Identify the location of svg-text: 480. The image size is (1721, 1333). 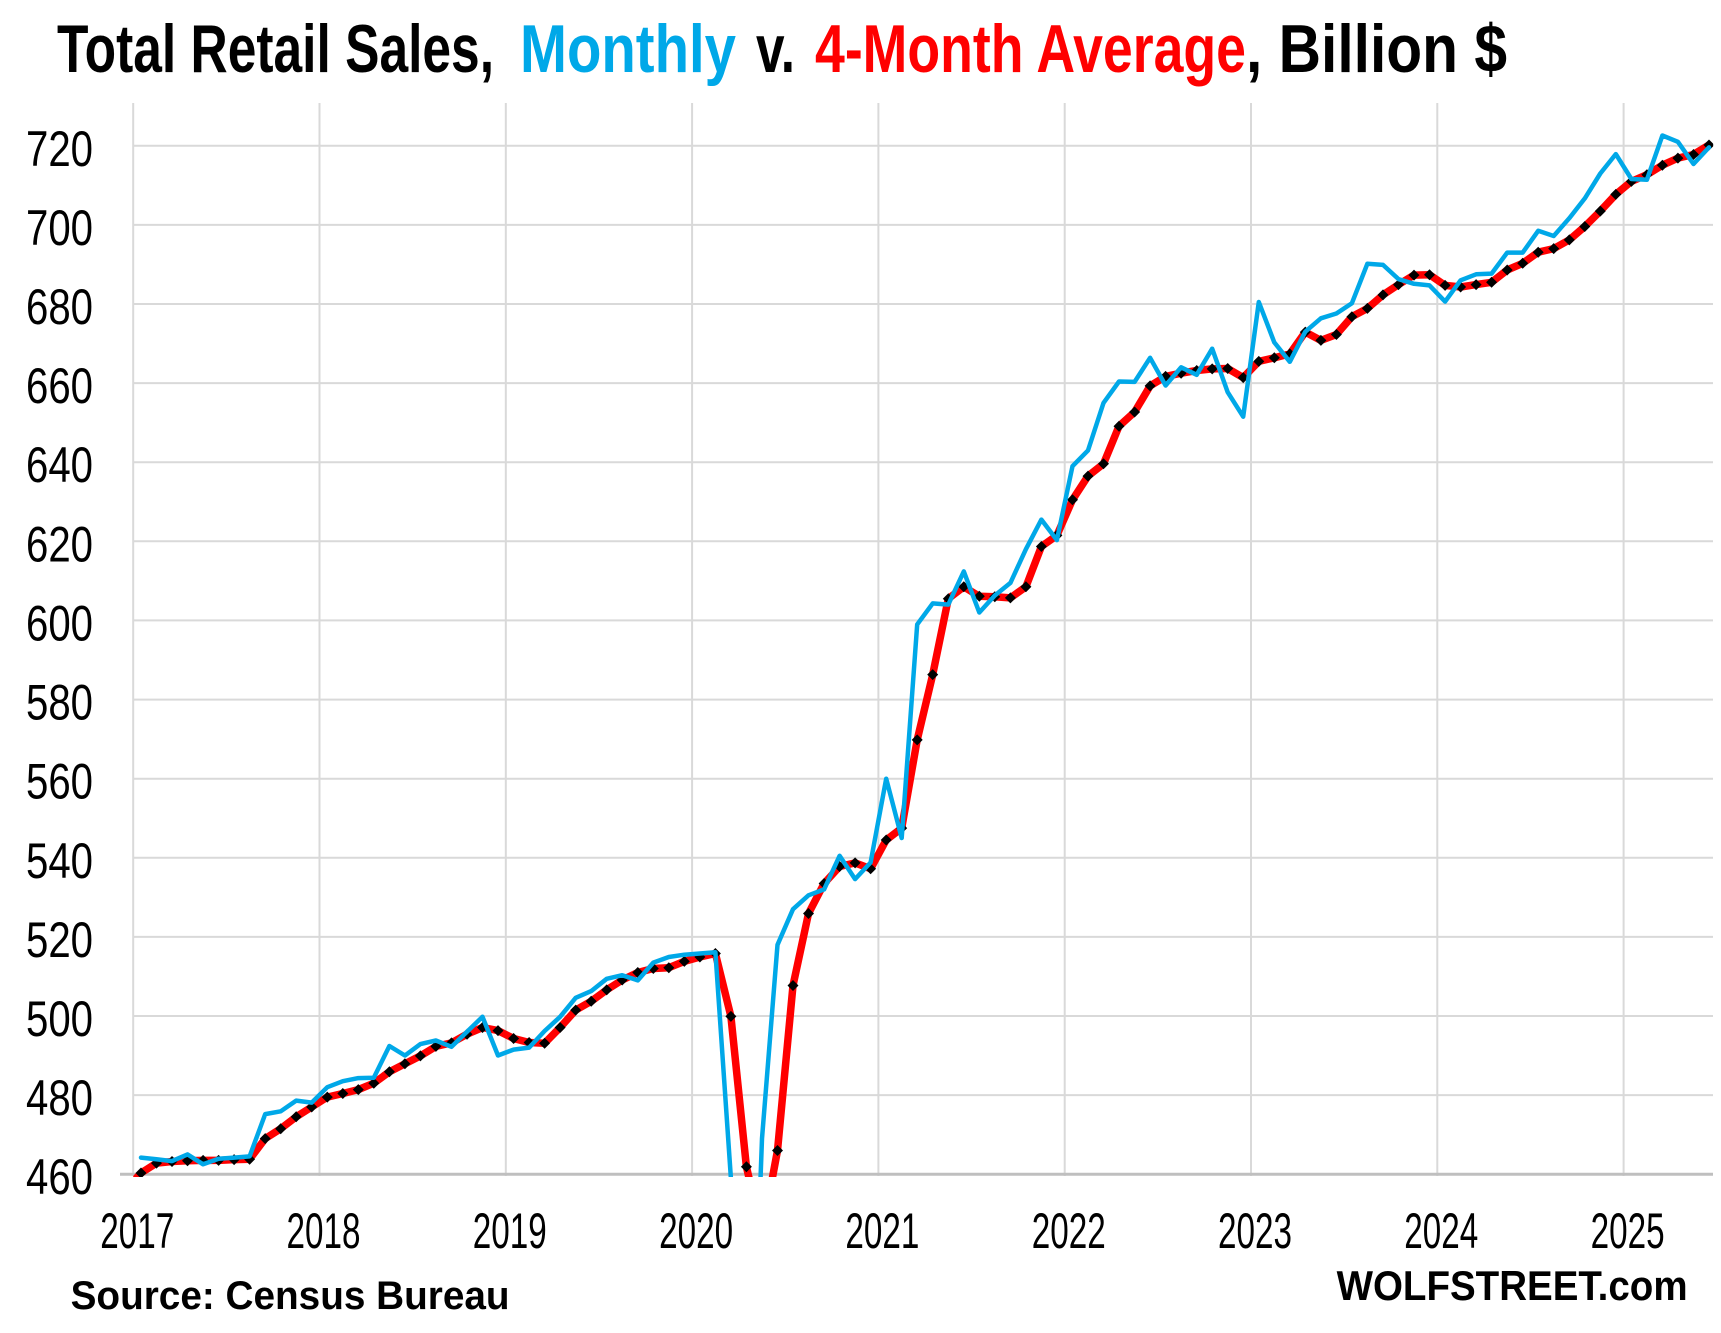
(59, 1098).